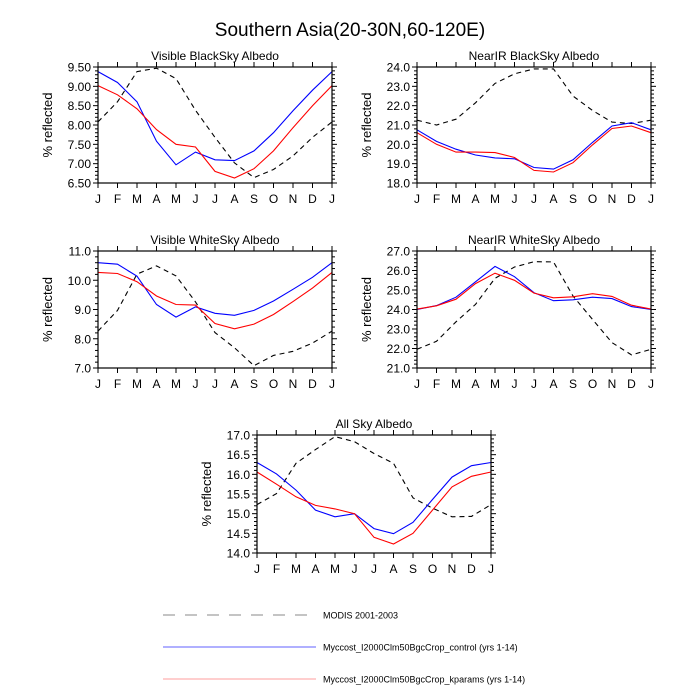 Image resolution: width=700 pixels, height=700 pixels. Describe the element at coordinates (239, 495) in the screenshot. I see `y-tick-label: 15.5` at that location.